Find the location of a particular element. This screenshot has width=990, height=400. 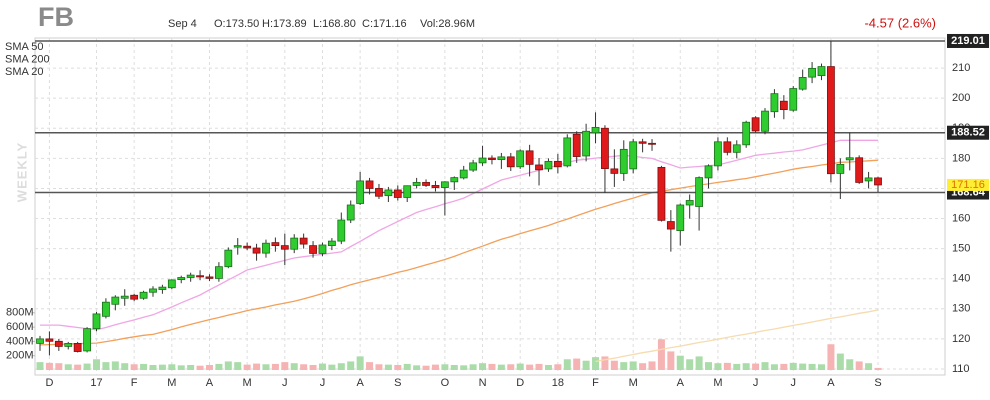

header-close: C:171.16 is located at coordinates (384, 24).